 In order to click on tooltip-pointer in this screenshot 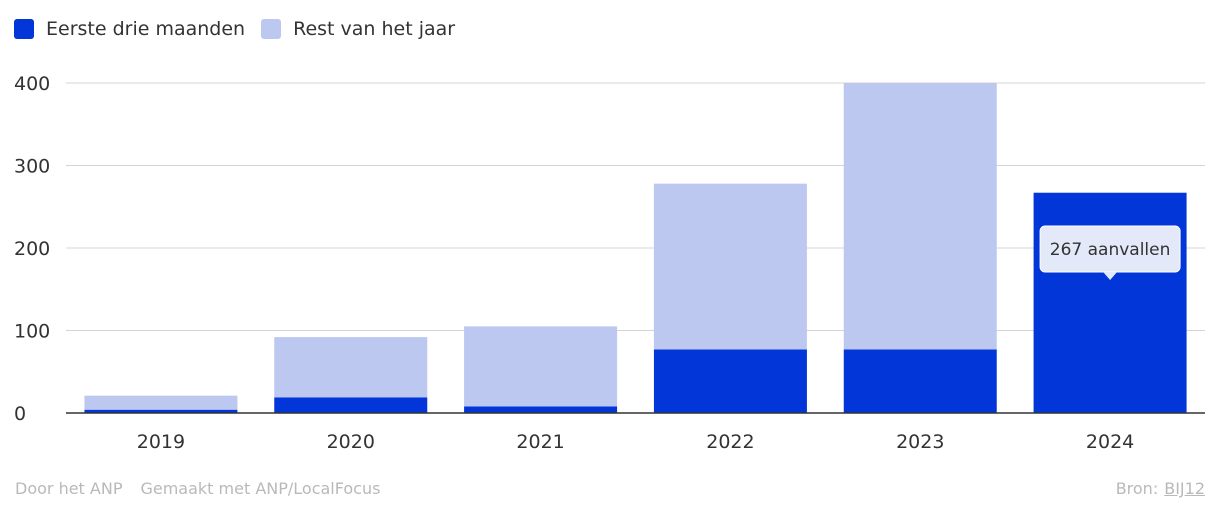, I will do `click(1110, 276)`.